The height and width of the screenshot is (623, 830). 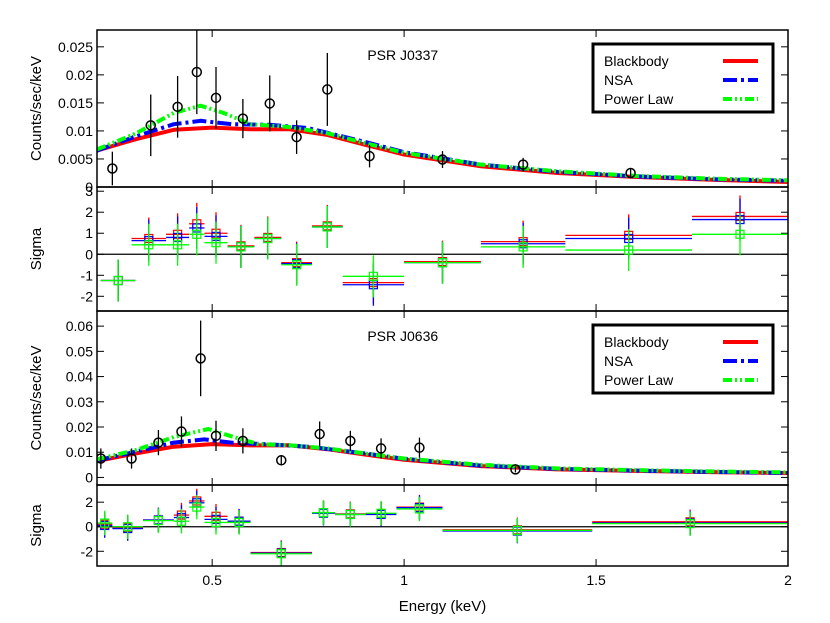 I want to click on panel-frame, so click(x=442, y=525).